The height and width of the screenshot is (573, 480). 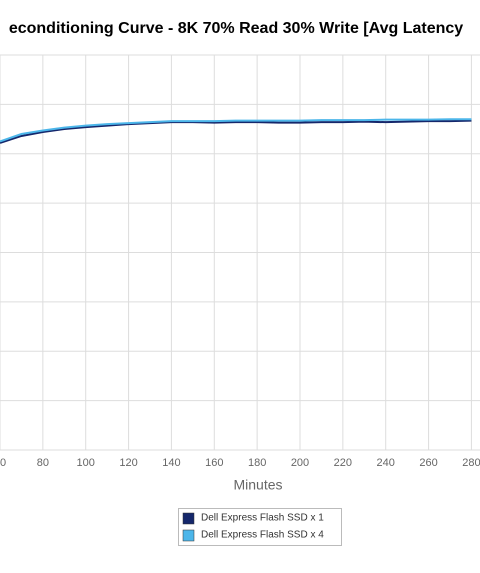 I want to click on x-tick-label: 60, so click(x=3, y=463).